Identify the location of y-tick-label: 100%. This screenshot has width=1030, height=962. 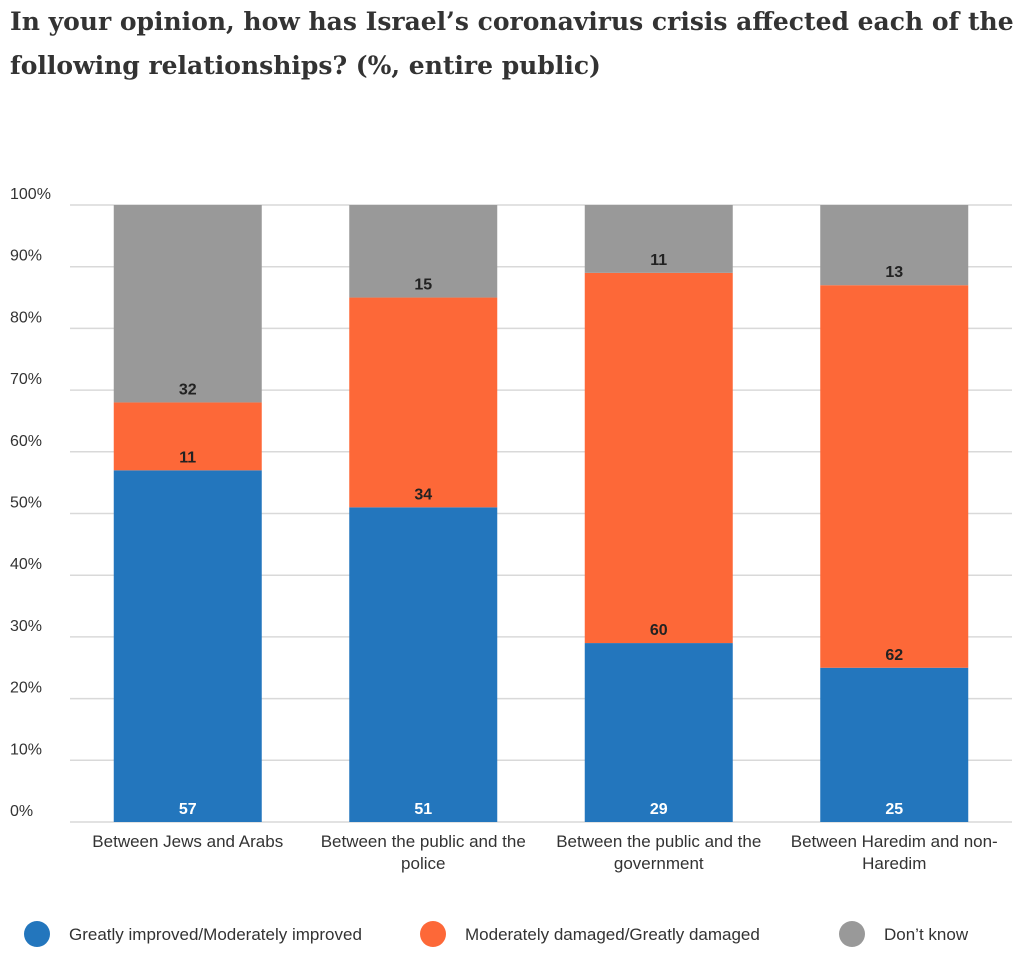
(30, 194).